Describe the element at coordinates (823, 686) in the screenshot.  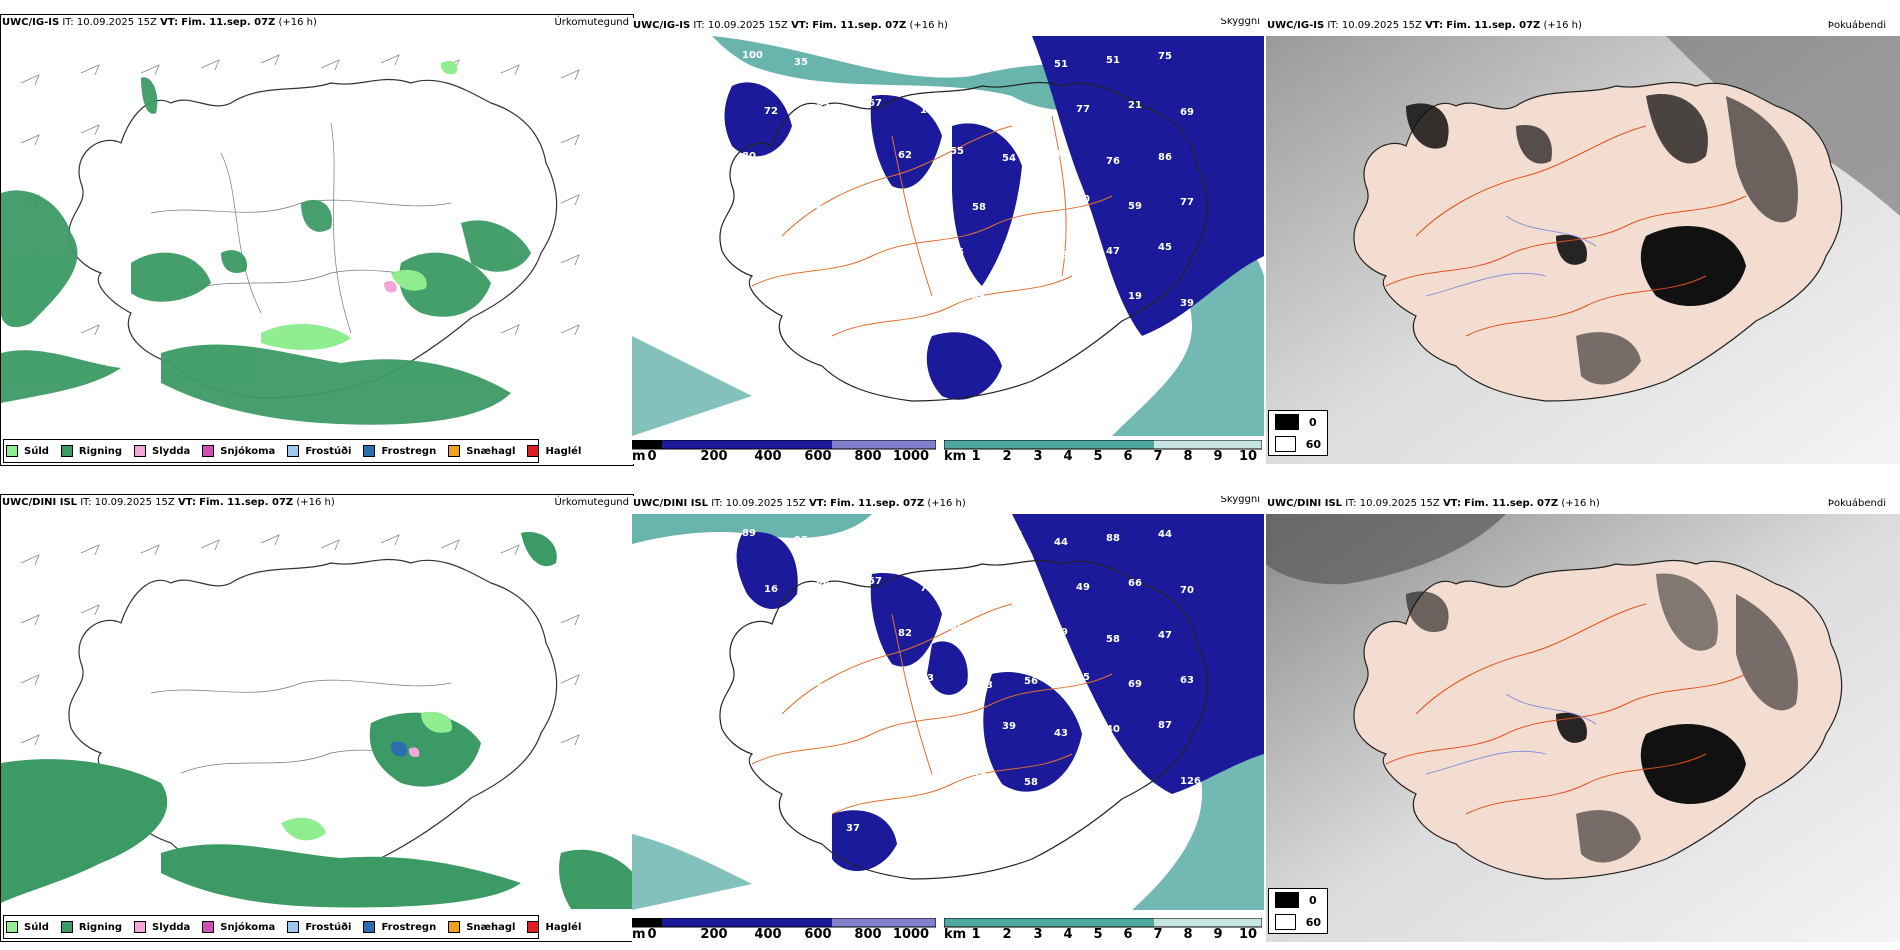
I see `ceiling-value-label: 52` at that location.